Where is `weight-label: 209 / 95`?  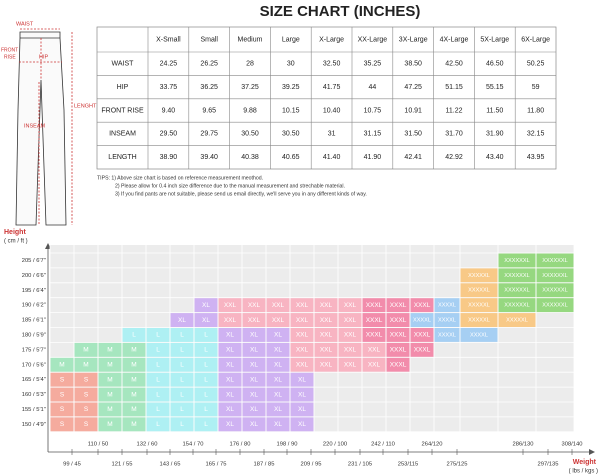 weight-label: 209 / 95 is located at coordinates (311, 465).